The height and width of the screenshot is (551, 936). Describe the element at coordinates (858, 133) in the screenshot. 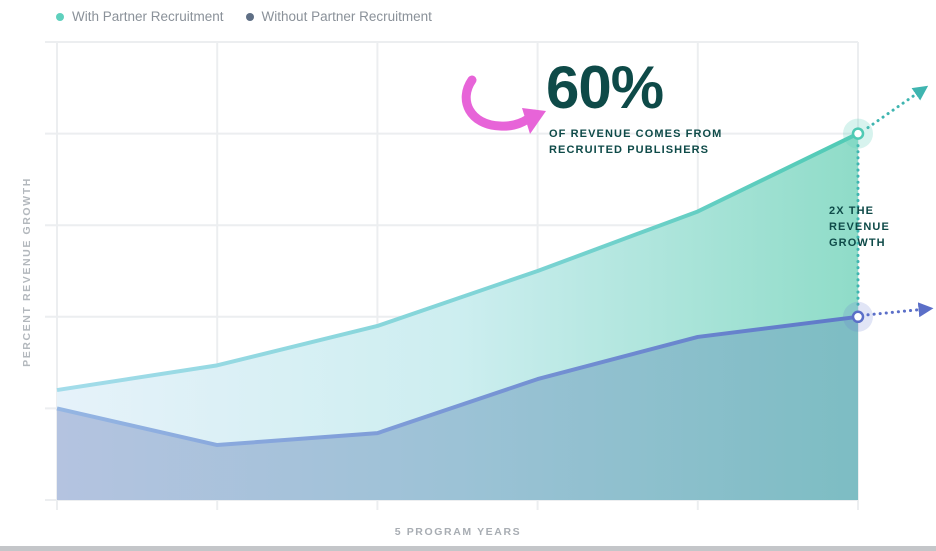

I see `endpoint-marker-with` at that location.